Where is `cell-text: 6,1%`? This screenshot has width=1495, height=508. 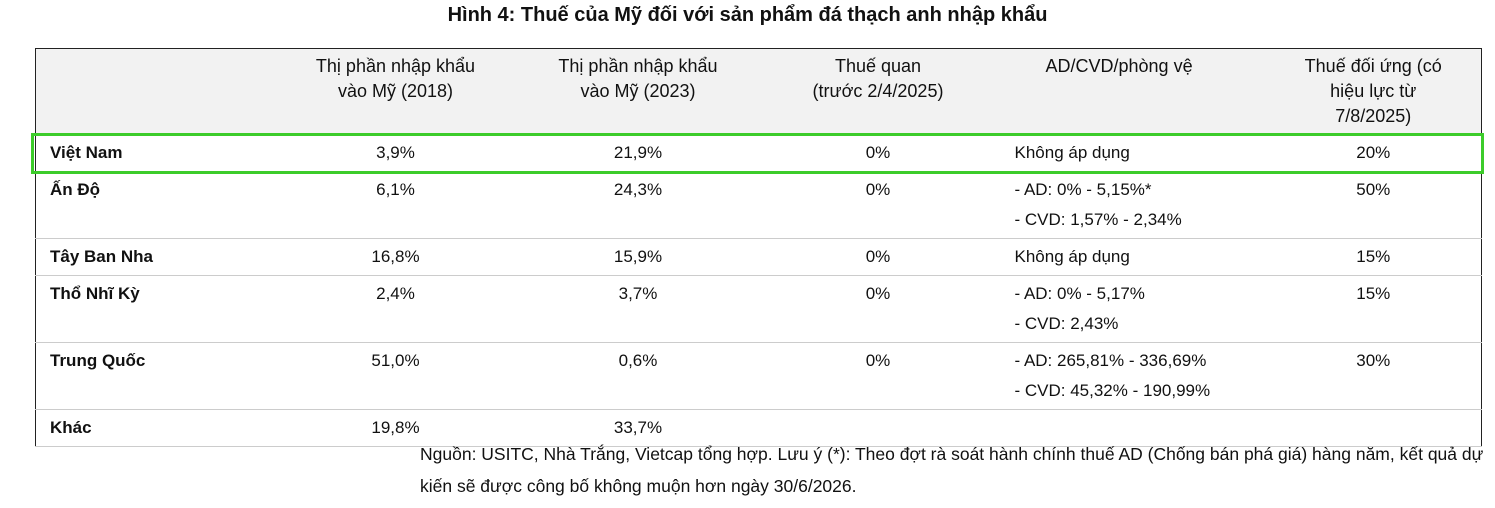 cell-text: 6,1% is located at coordinates (395, 189).